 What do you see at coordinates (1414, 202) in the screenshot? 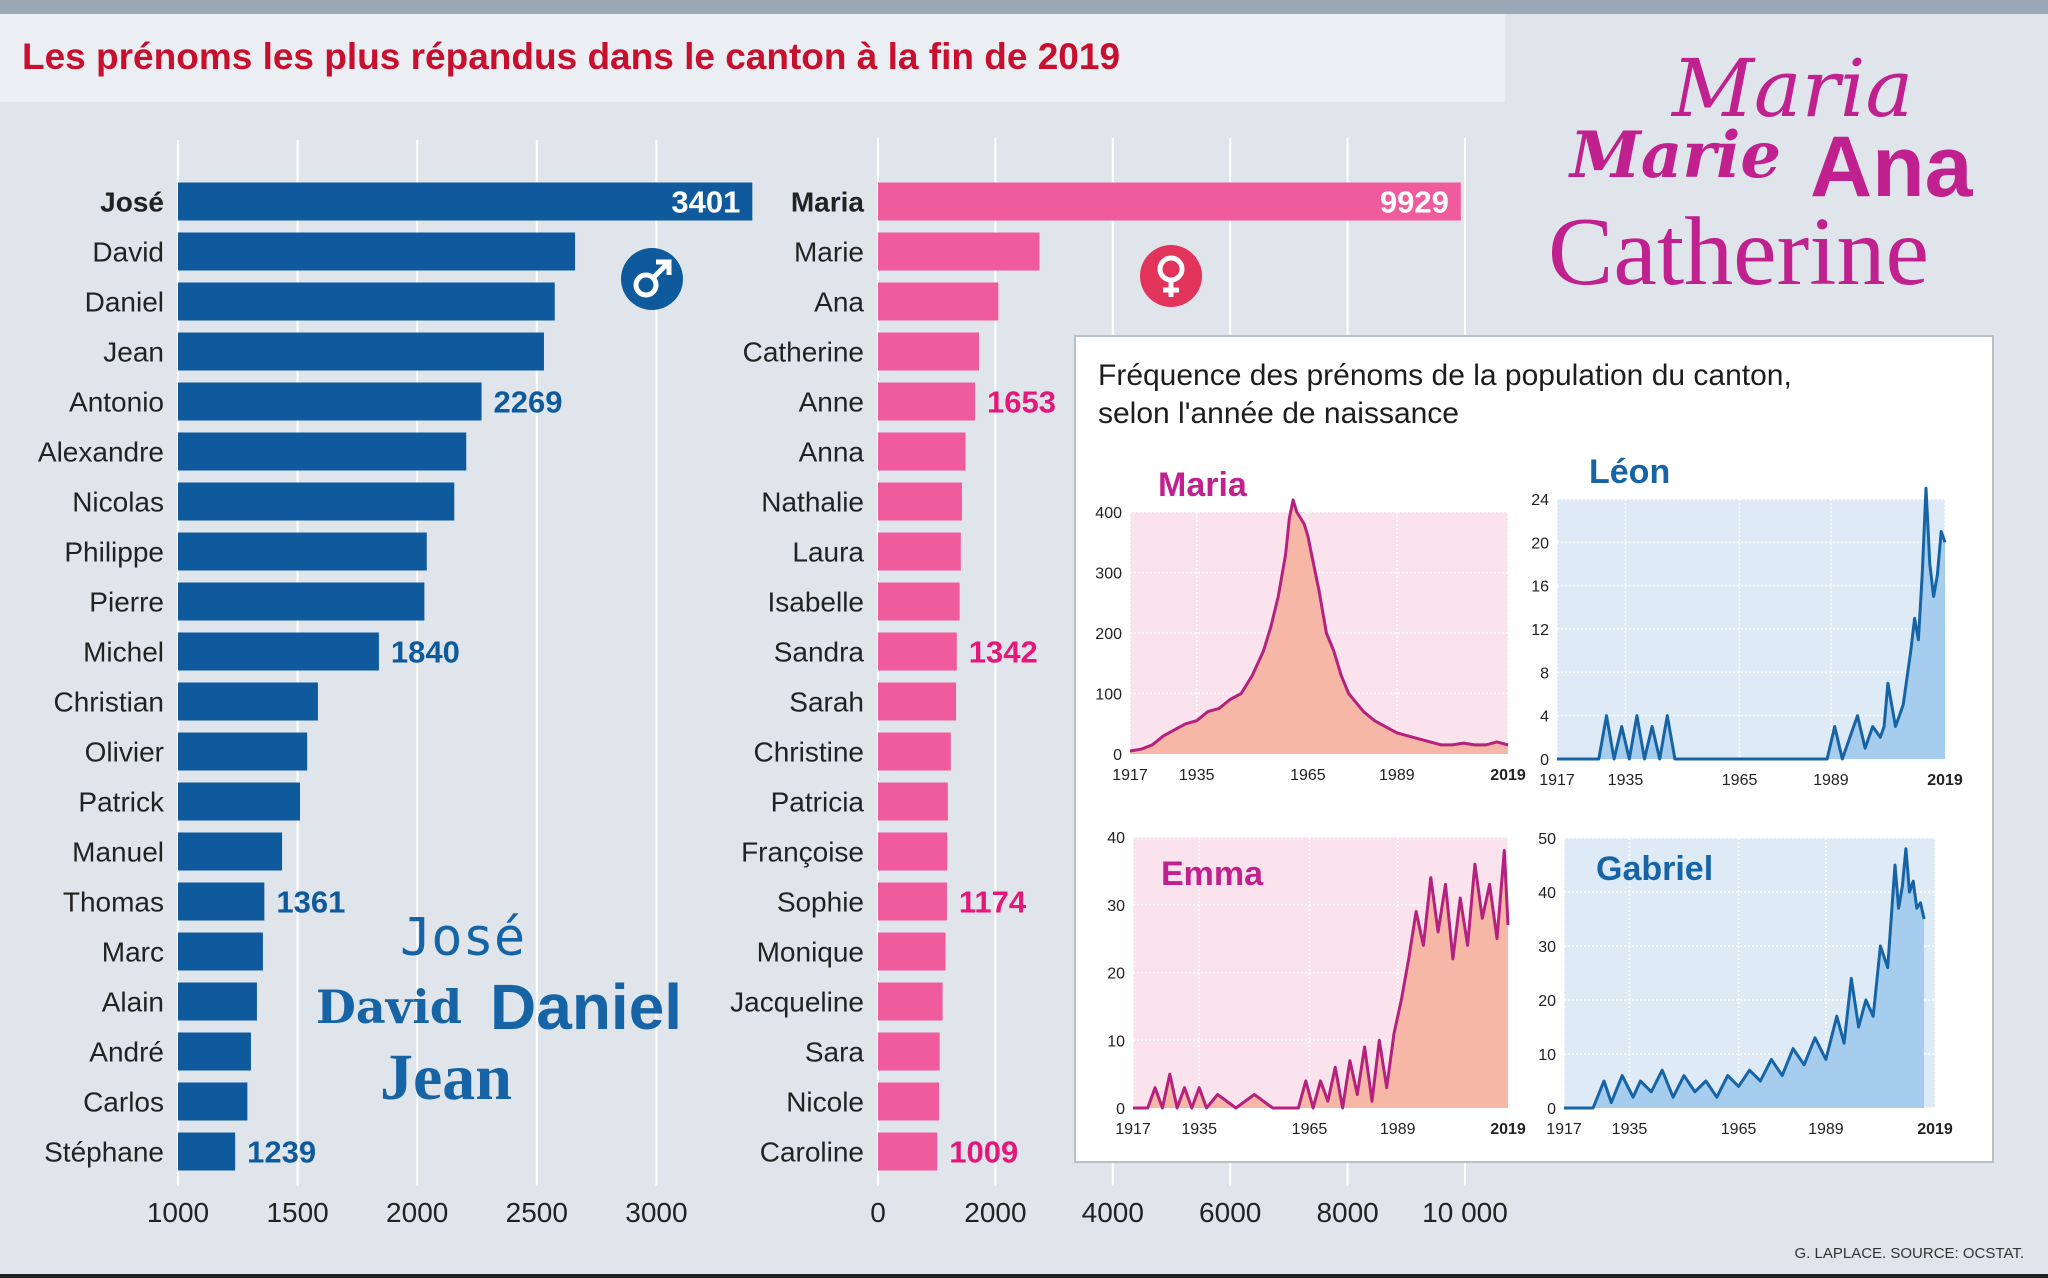
I see `value-label: 9929` at bounding box center [1414, 202].